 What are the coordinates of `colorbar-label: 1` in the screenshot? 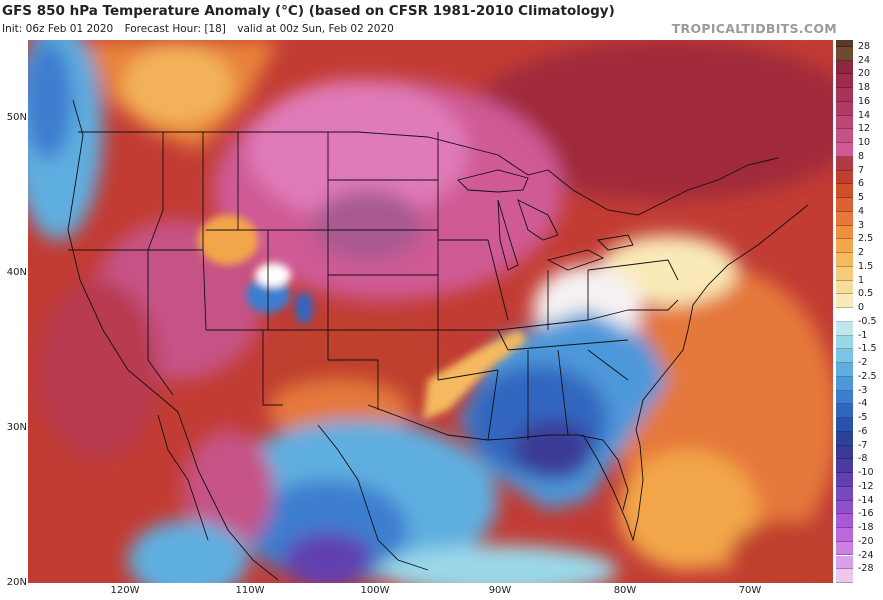 It's located at (861, 280).